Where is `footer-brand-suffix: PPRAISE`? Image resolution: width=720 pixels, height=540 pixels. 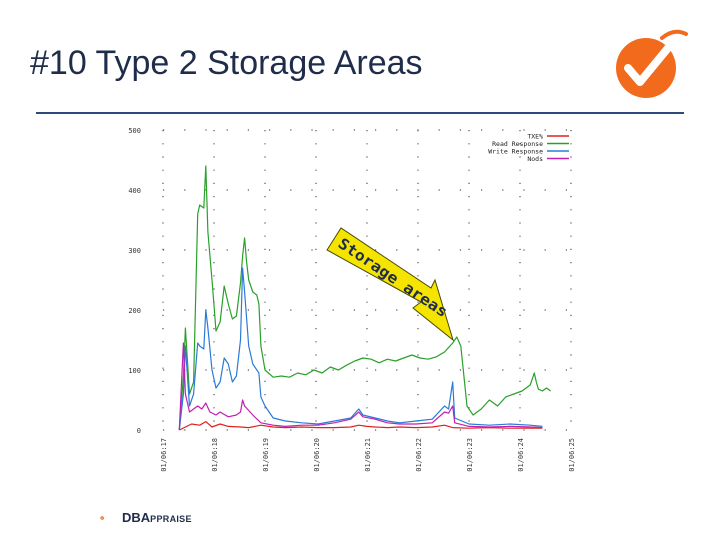 footer-brand-suffix: PPRAISE is located at coordinates (171, 519).